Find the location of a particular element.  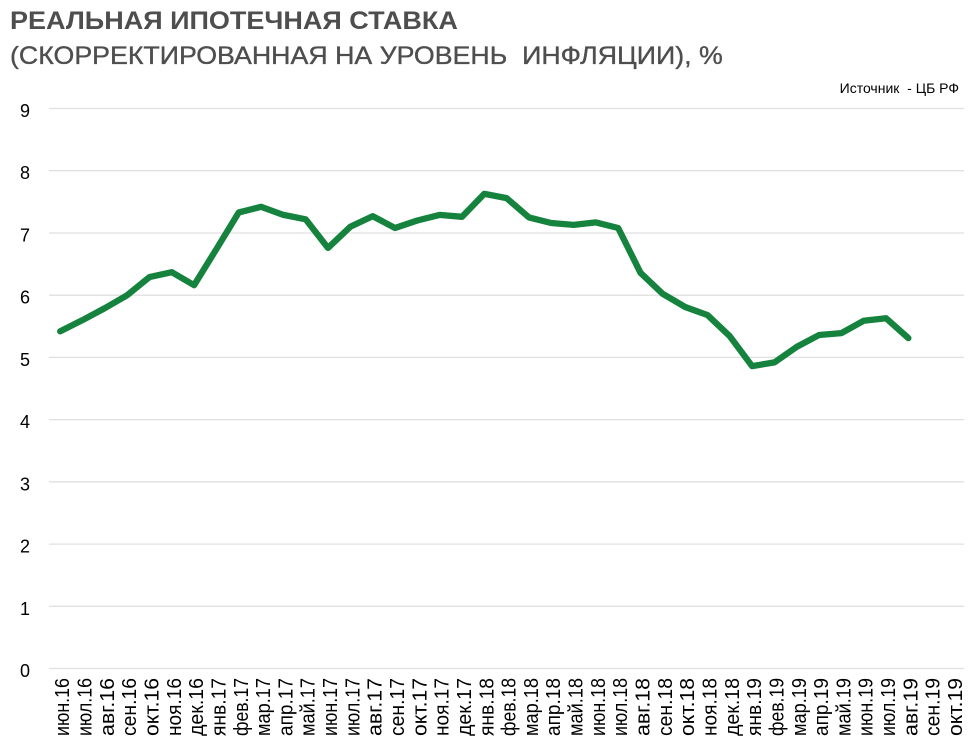

svg-text: апр.18 is located at coordinates (554, 707).